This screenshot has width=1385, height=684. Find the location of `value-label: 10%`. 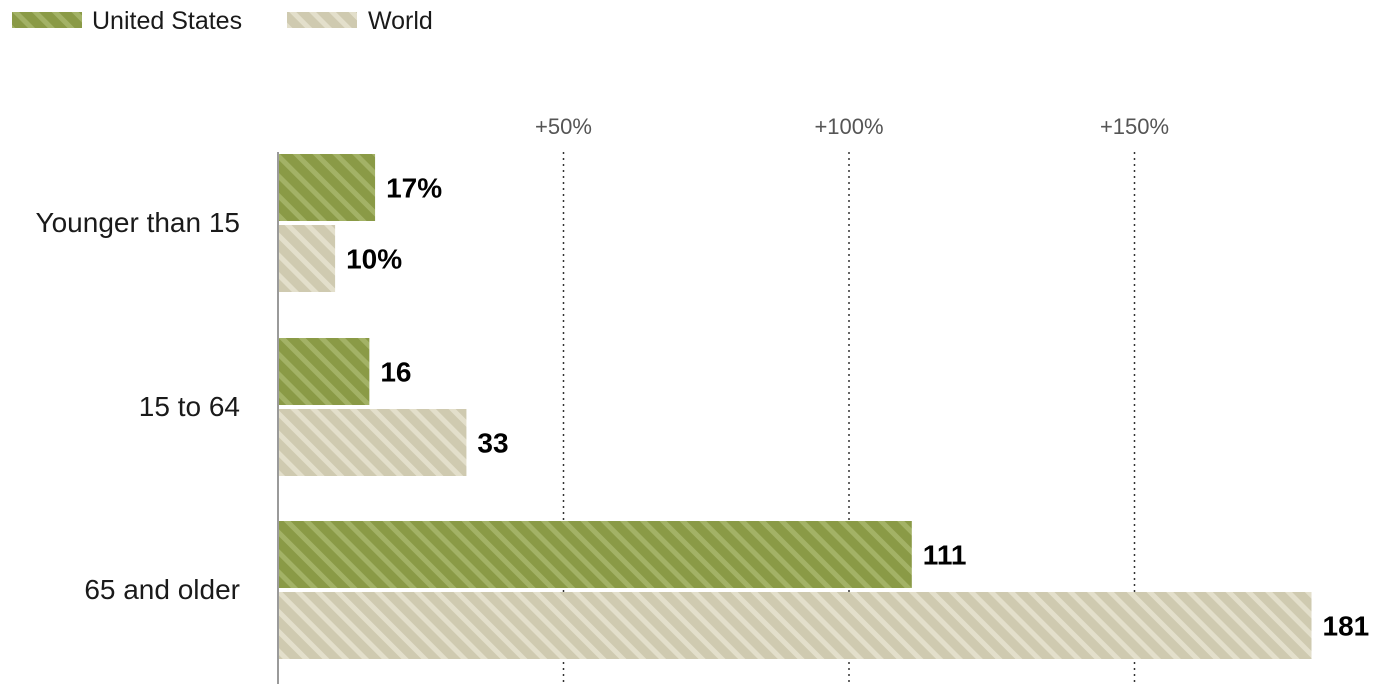

value-label: 10% is located at coordinates (374, 259).